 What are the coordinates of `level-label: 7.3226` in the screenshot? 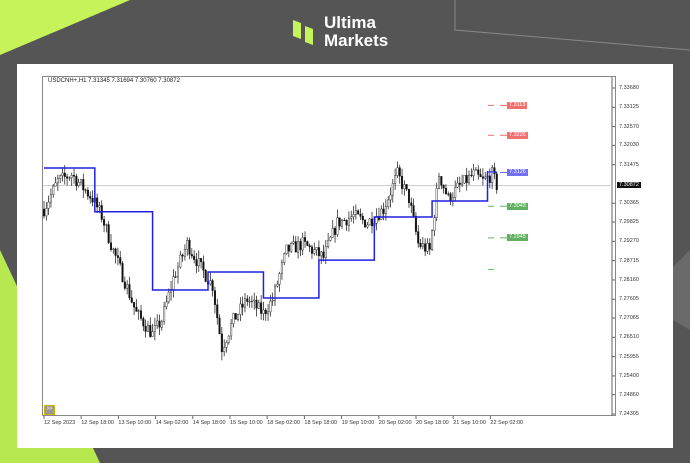 It's located at (517, 135).